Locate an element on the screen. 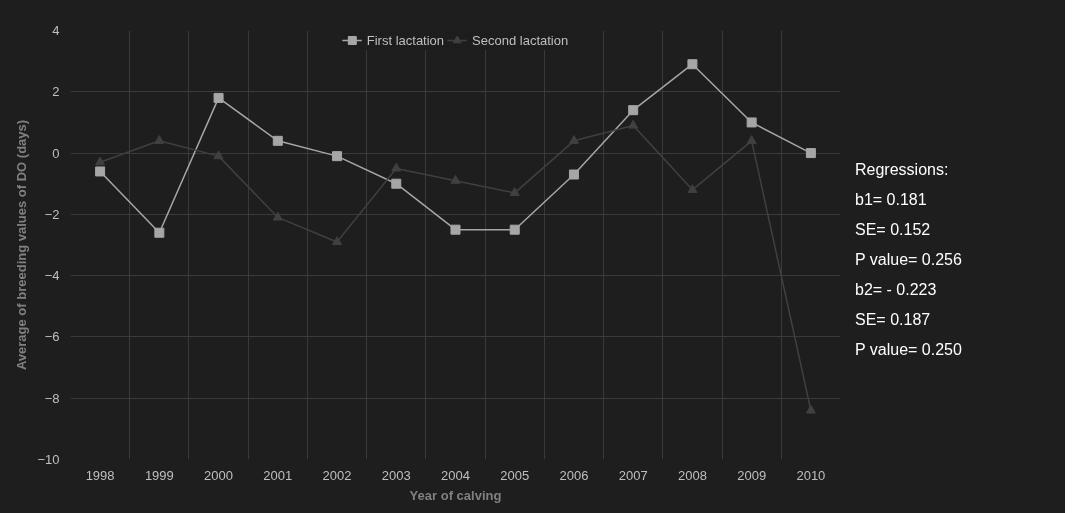 The image size is (1073, 513). text: P value= 0.250 is located at coordinates (908, 349).